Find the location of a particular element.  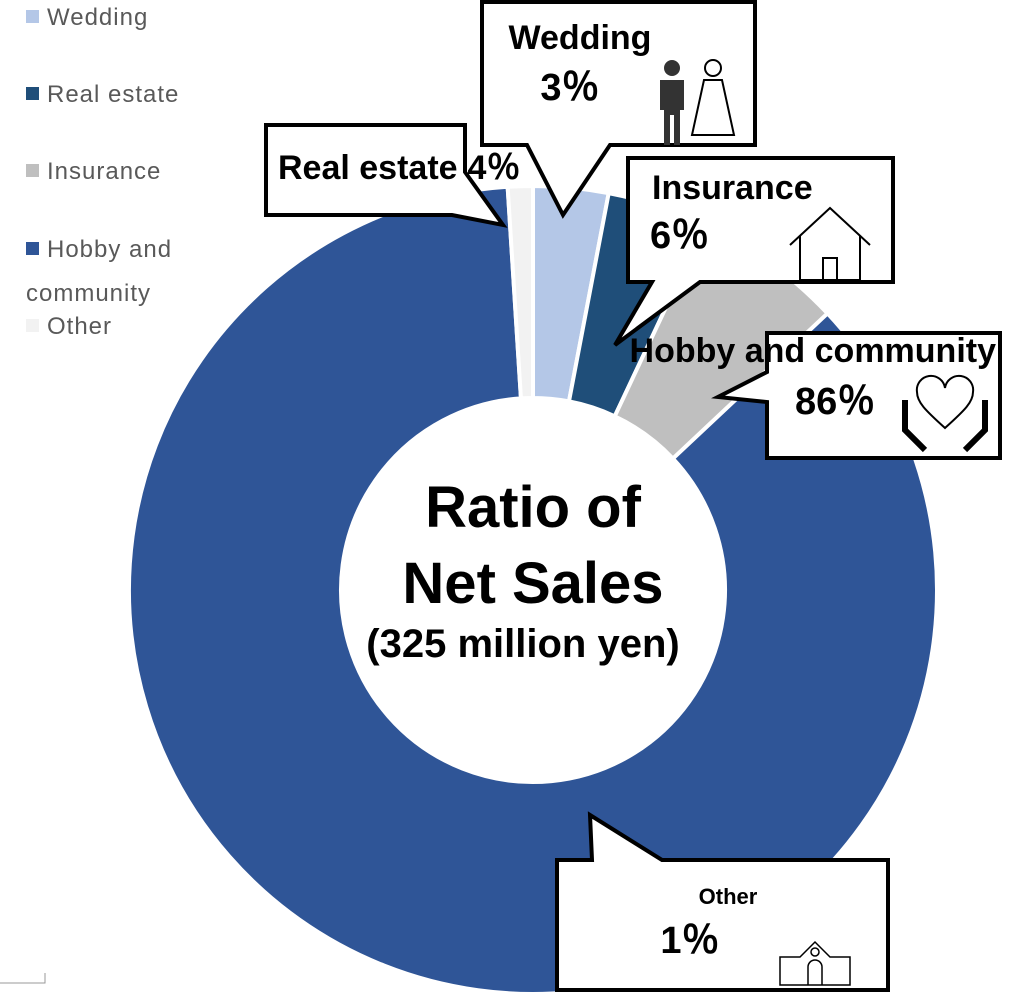

data-label: Real estate 4％ is located at coordinates (399, 168).